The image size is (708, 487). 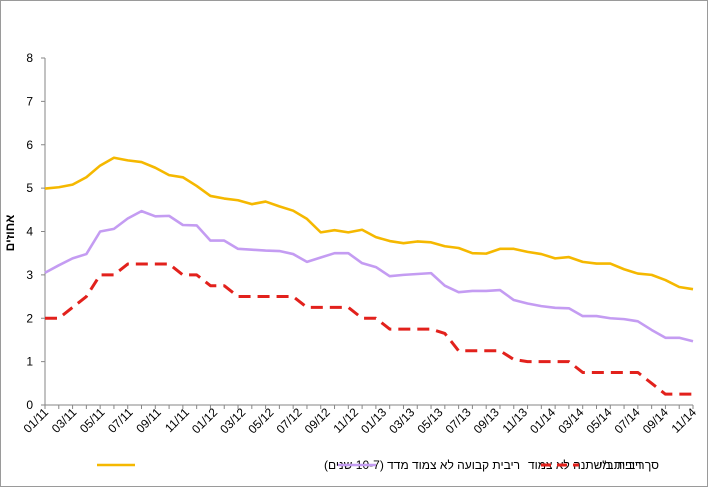 I want to click on x-tick-label: 05/12, so click(x=260, y=420).